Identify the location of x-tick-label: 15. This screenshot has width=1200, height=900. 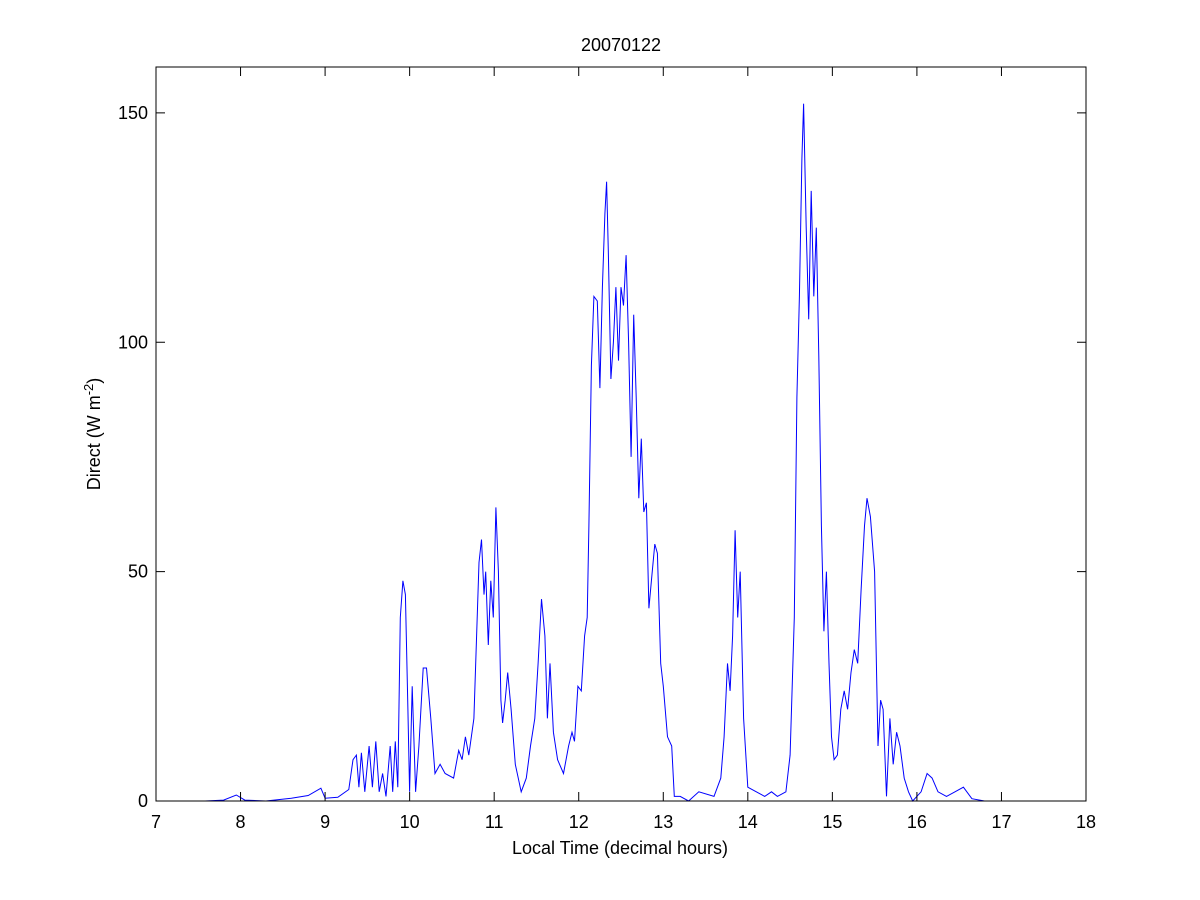
(832, 822).